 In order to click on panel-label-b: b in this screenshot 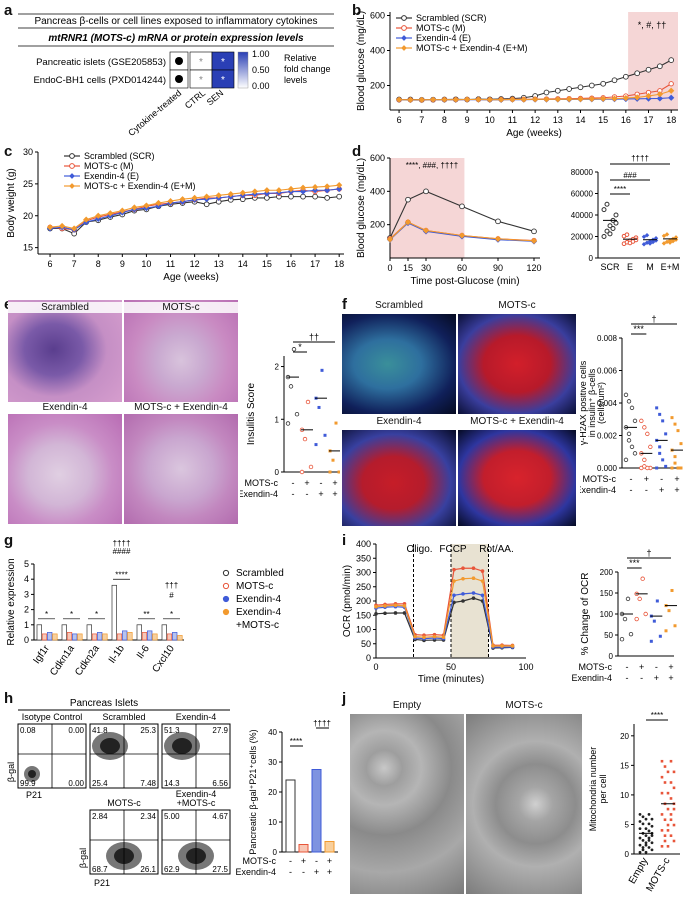, I will do `click(357, 10)`.